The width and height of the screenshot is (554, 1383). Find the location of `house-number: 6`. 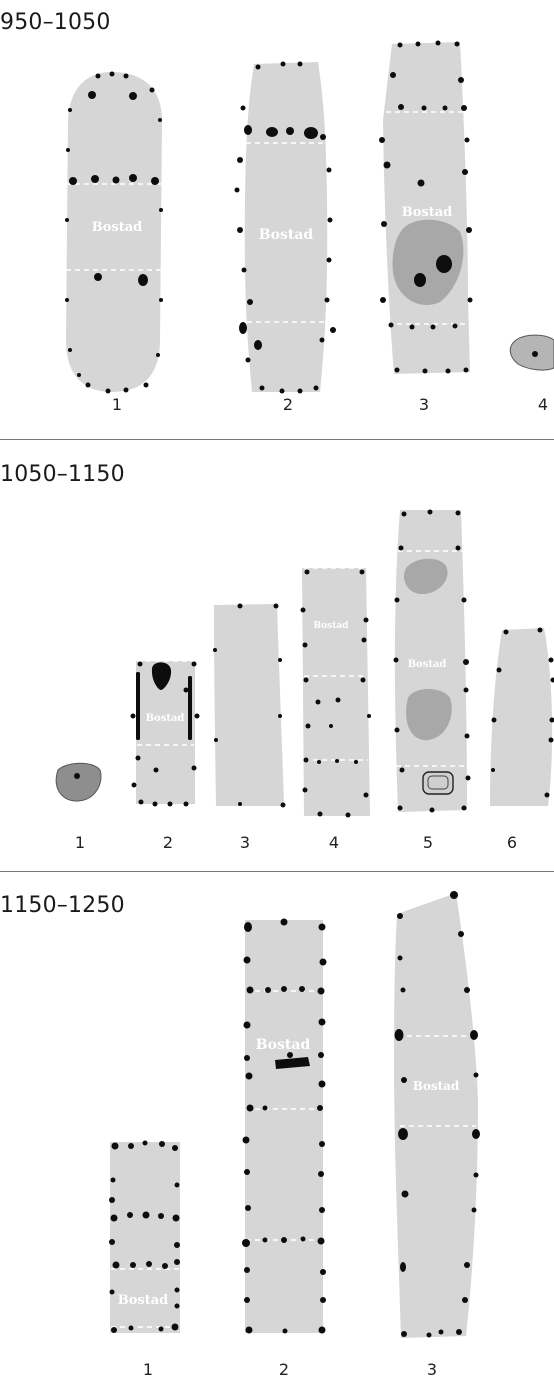

house-number: 6 is located at coordinates (512, 842).